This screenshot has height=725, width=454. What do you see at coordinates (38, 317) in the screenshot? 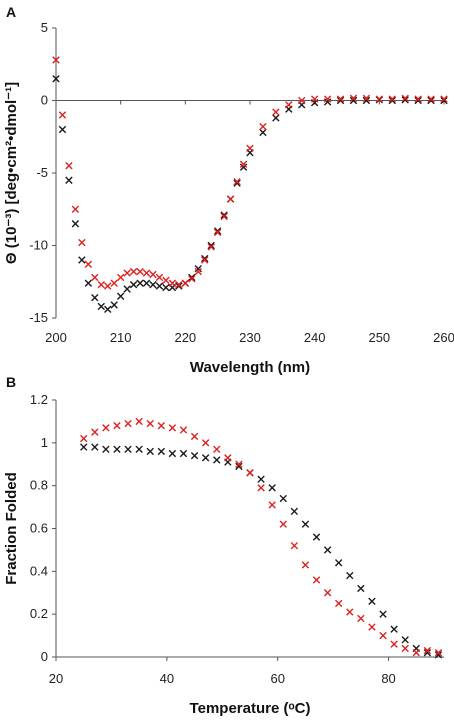
I see `y-tick-label: -15` at bounding box center [38, 317].